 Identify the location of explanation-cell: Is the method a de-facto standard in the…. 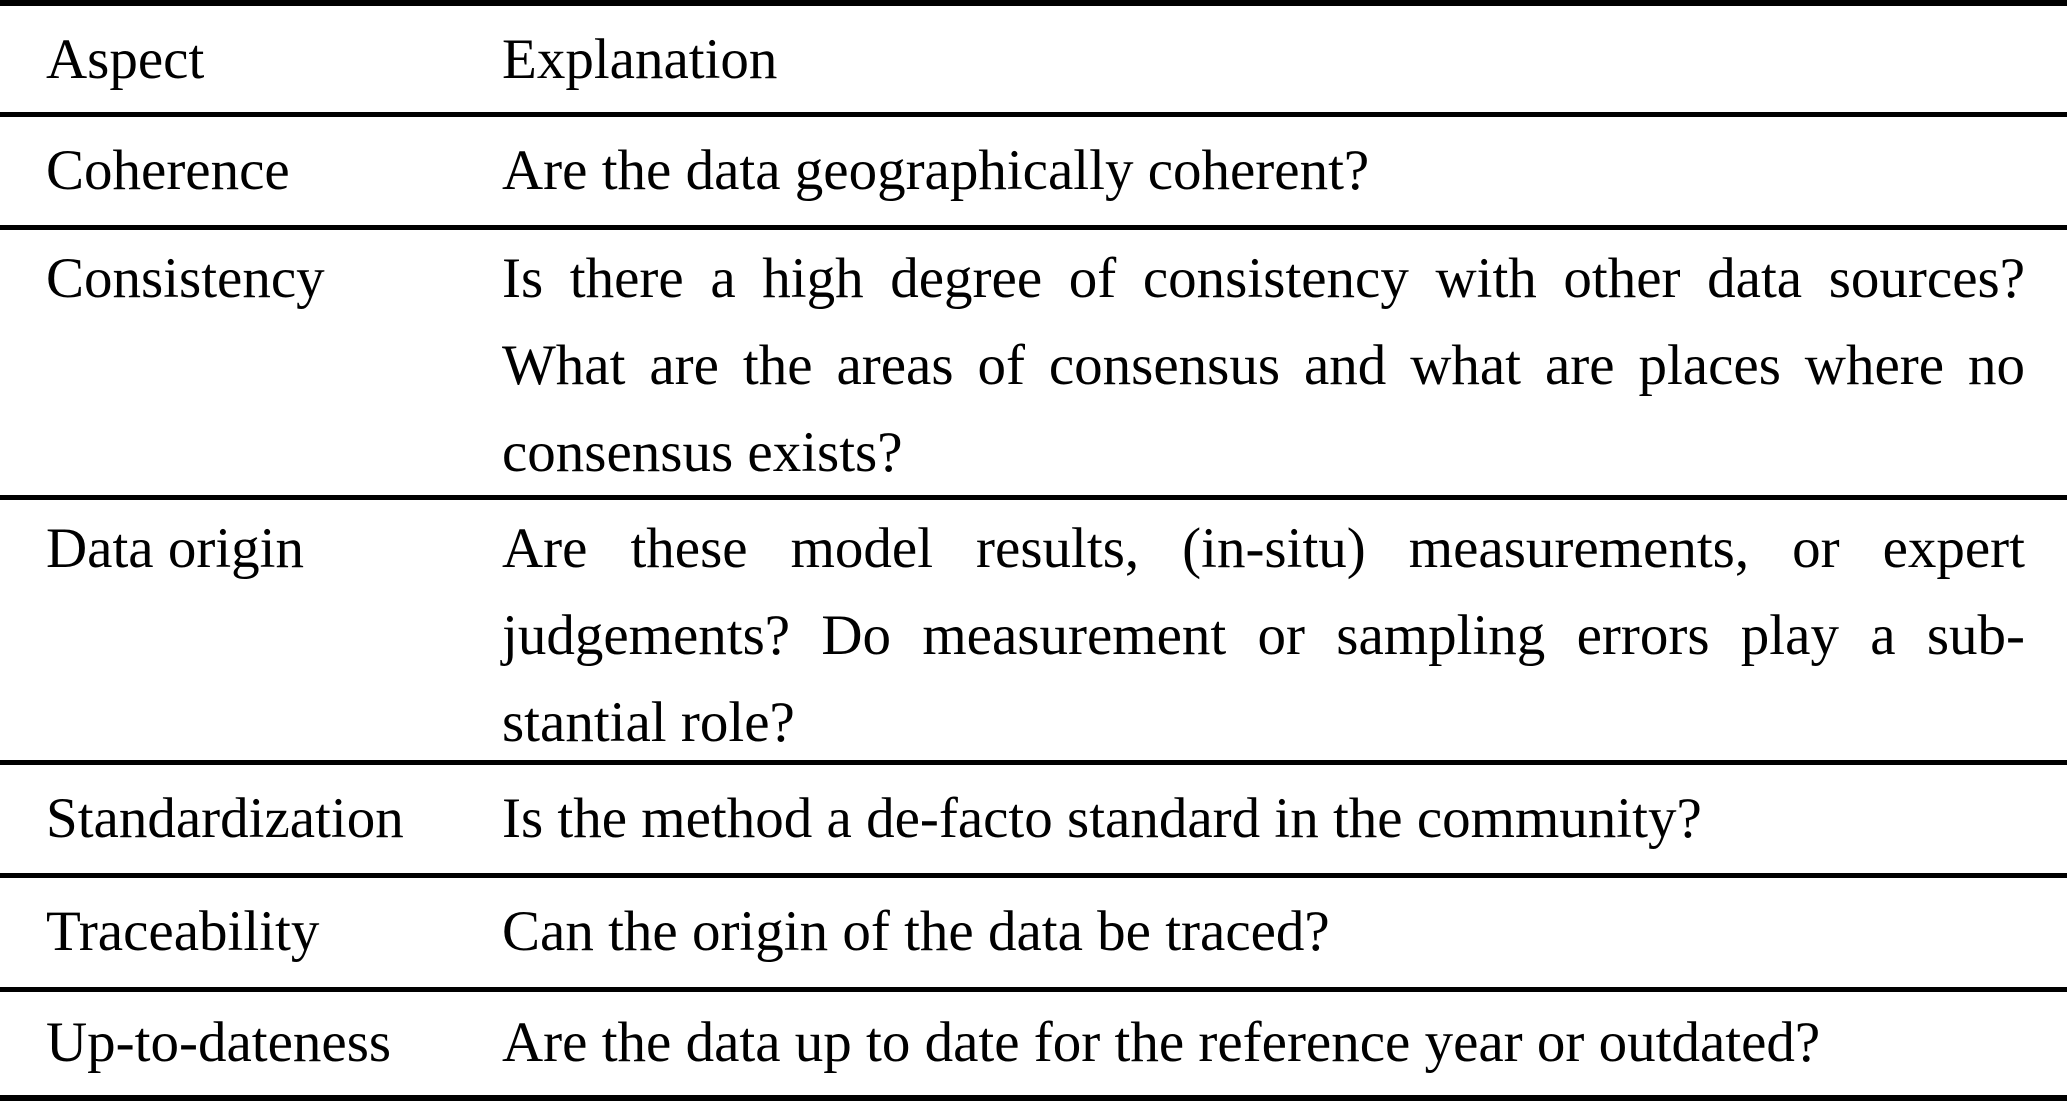
(1284, 819).